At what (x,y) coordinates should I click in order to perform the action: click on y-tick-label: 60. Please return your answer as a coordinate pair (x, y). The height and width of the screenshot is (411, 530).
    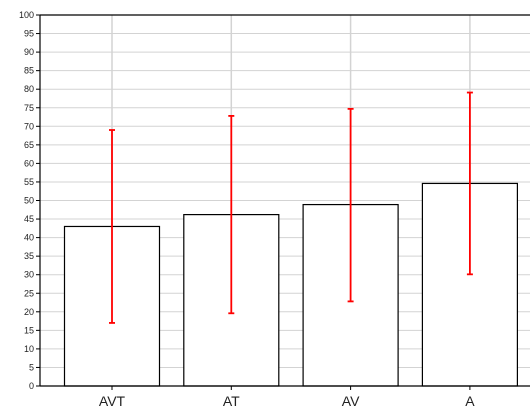
    Looking at the image, I should click on (29, 163).